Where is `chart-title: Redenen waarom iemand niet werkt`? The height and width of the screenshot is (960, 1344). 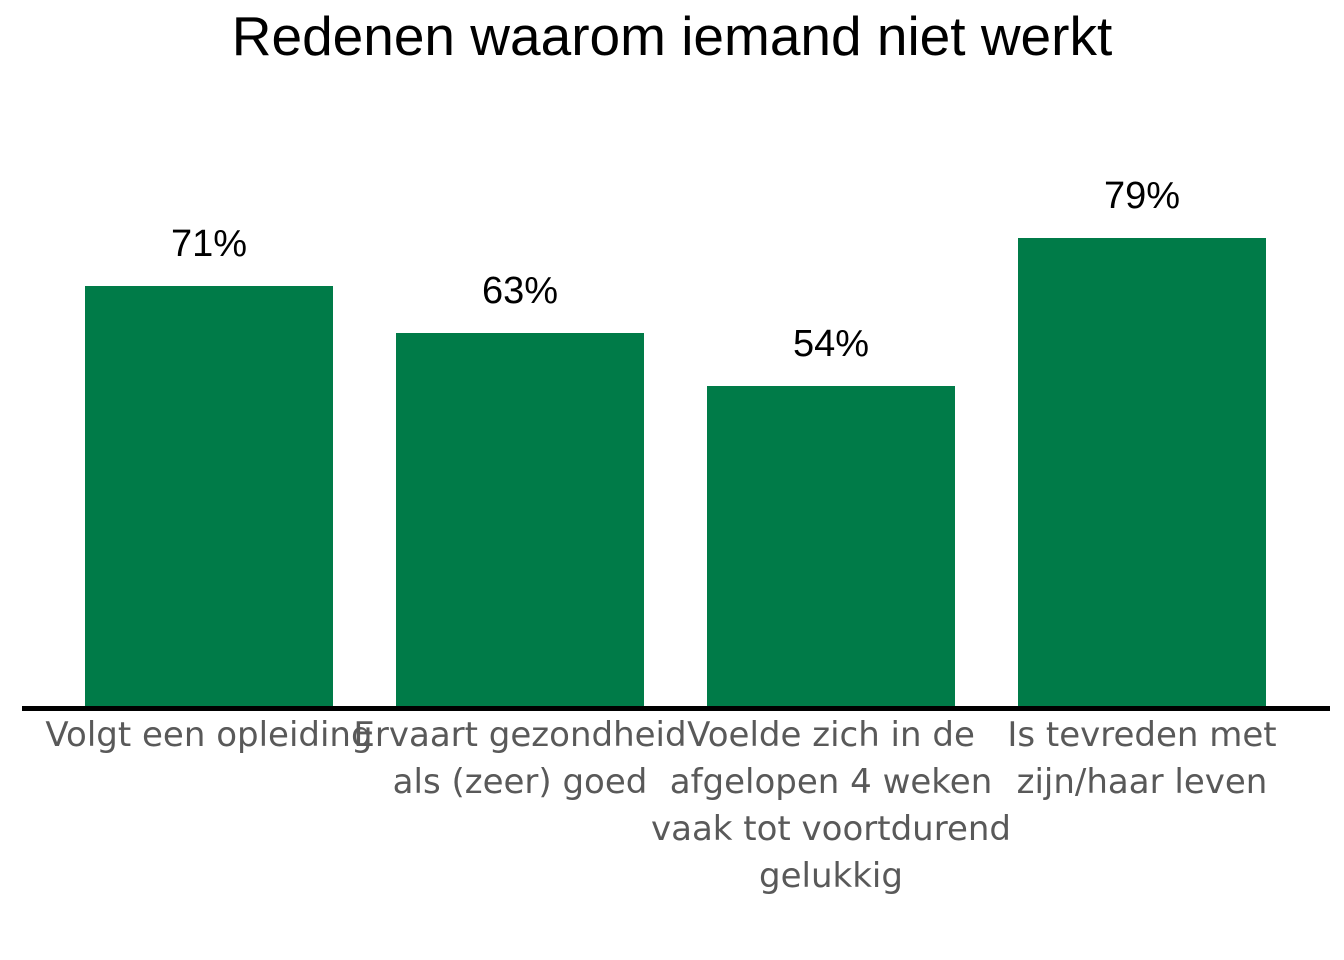
chart-title: Redenen waarom iemand niet werkt is located at coordinates (672, 36).